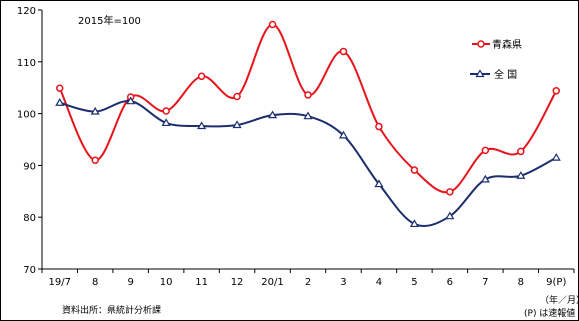  What do you see at coordinates (26, 63) in the screenshot?
I see `y-tick-label: 110` at bounding box center [26, 63].